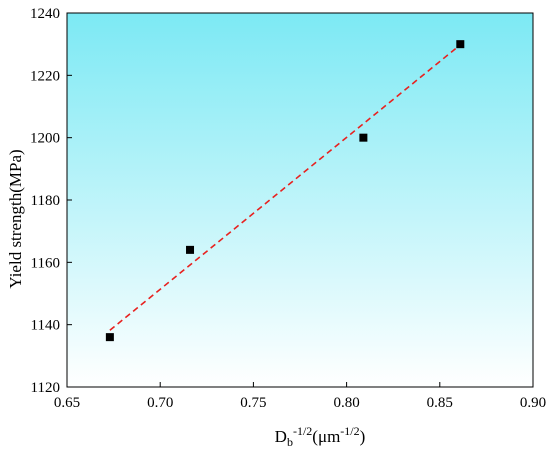 The width and height of the screenshot is (550, 454). Describe the element at coordinates (253, 403) in the screenshot. I see `x-tick-label: 0.75` at that location.